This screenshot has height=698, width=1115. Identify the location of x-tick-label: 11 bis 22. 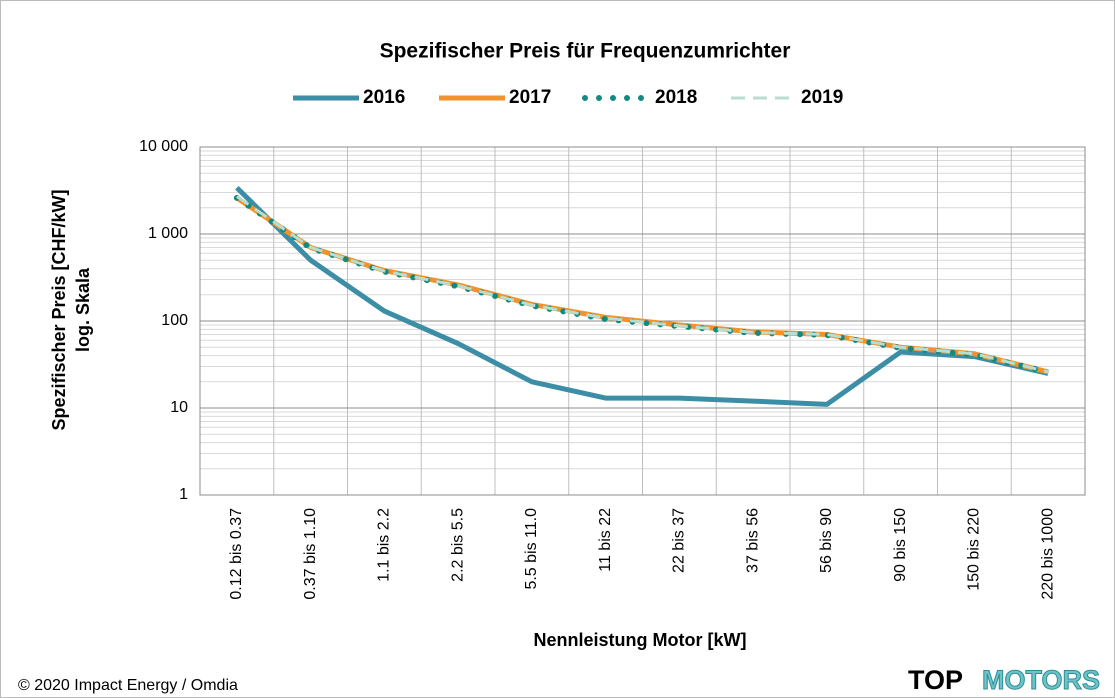
(605, 540).